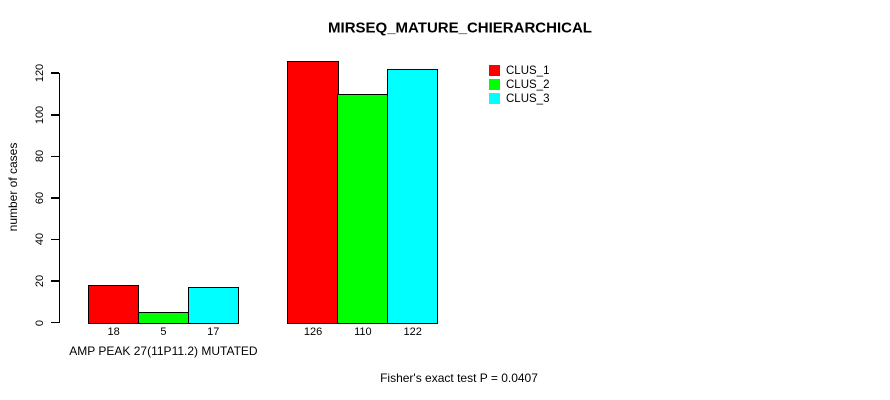 The image size is (890, 400). I want to click on bar-value-label: 122, so click(412, 331).